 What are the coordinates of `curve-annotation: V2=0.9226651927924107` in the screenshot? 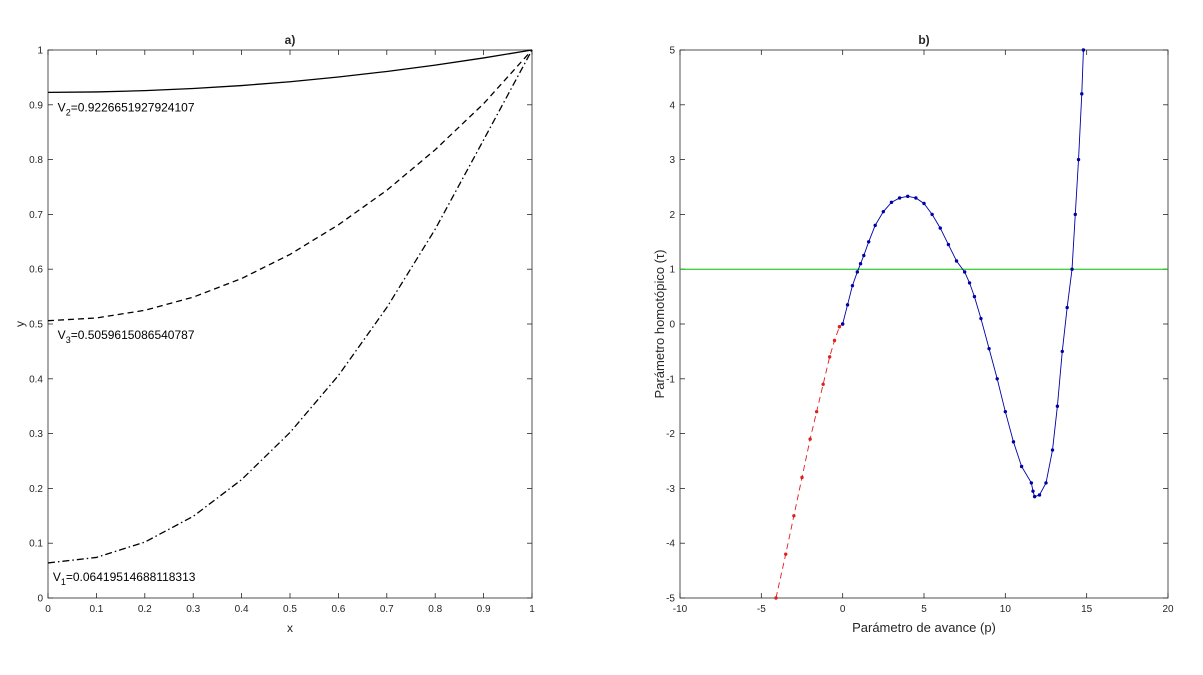 It's located at (126, 109).